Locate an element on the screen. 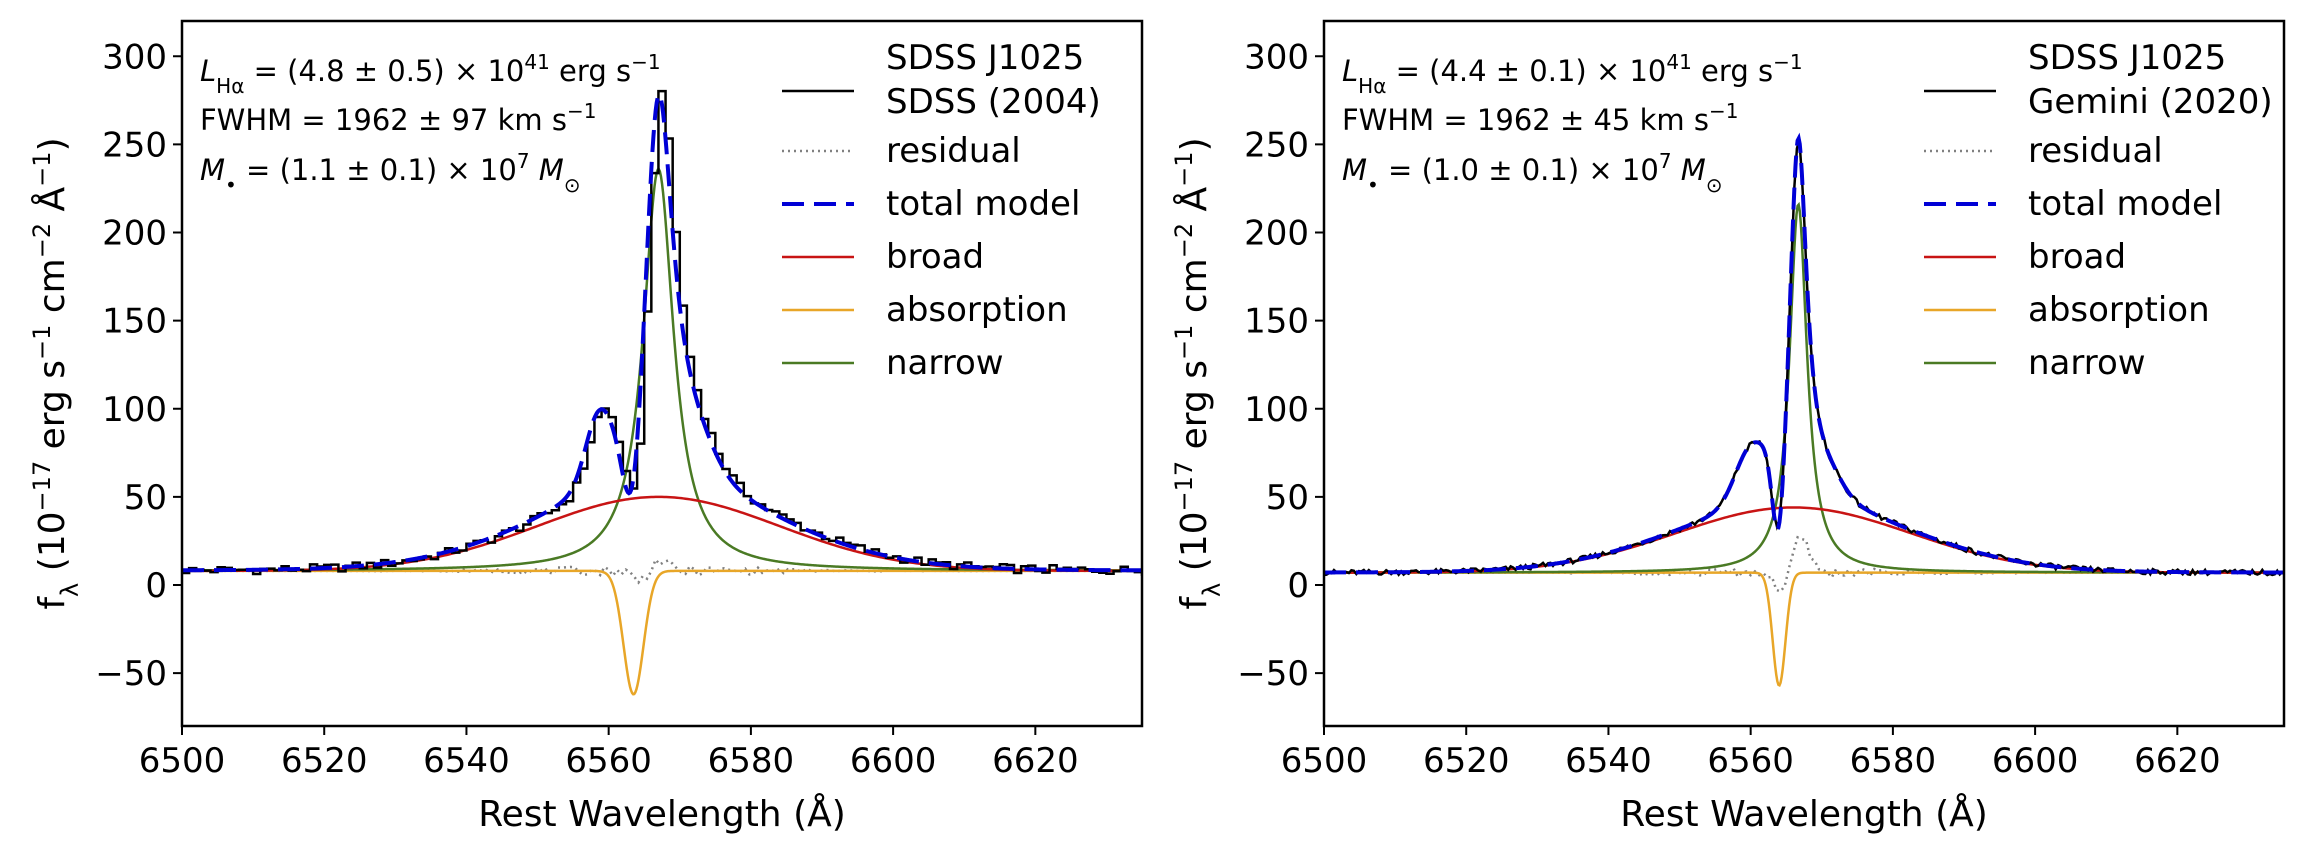 Image resolution: width=2304 pixels, height=864 pixels. luminosity-annotation: LHα = (4.4 ± 0.1) × 1041 erg s−1 is located at coordinates (1572, 74).